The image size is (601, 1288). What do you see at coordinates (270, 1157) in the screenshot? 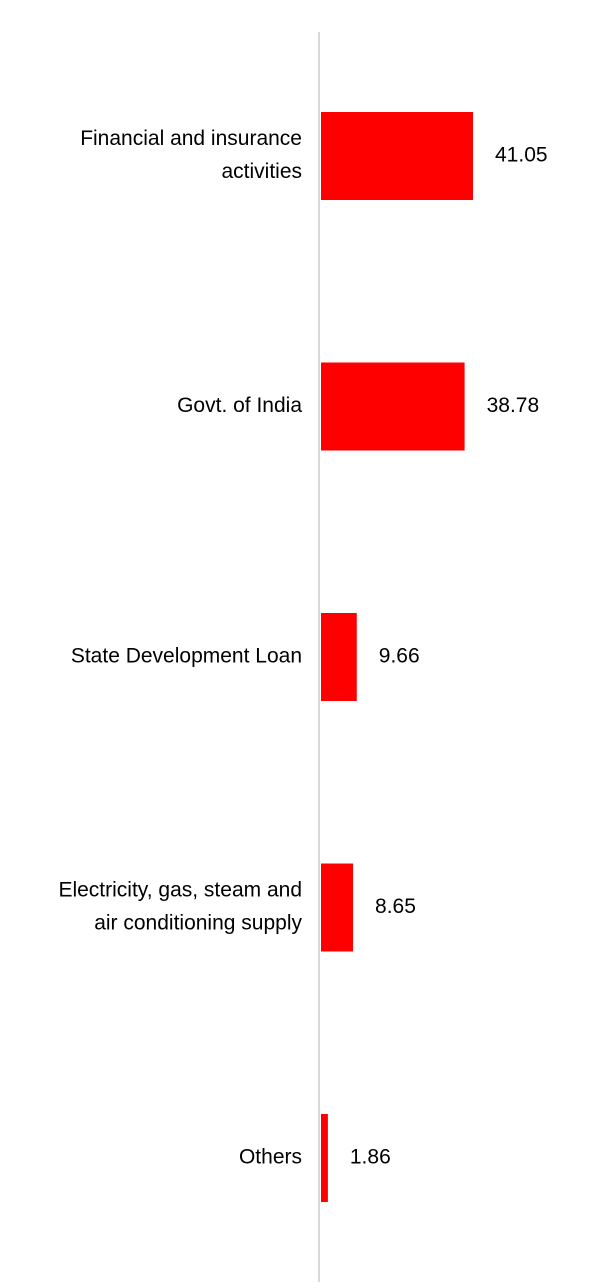
I see `category-label-4-line-0: Others` at bounding box center [270, 1157].